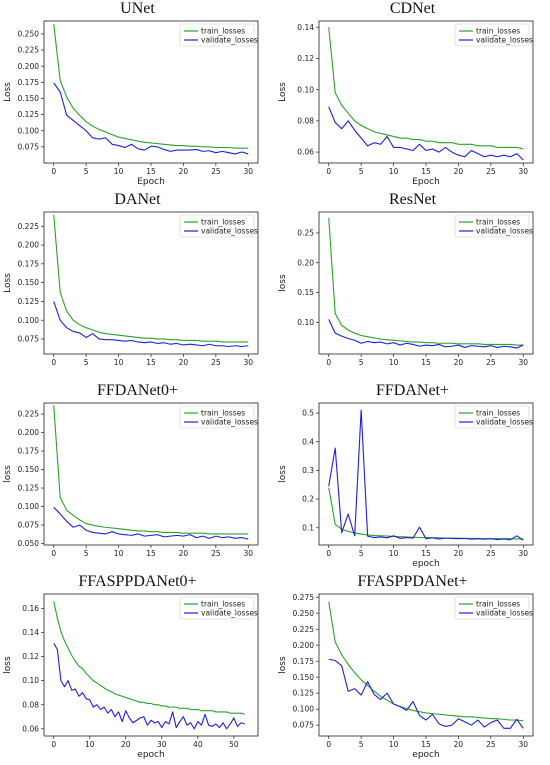 Image resolution: width=550 pixels, height=765 pixels. Describe the element at coordinates (30, 680) in the screenshot. I see `y-tick-label: 0.10` at that location.